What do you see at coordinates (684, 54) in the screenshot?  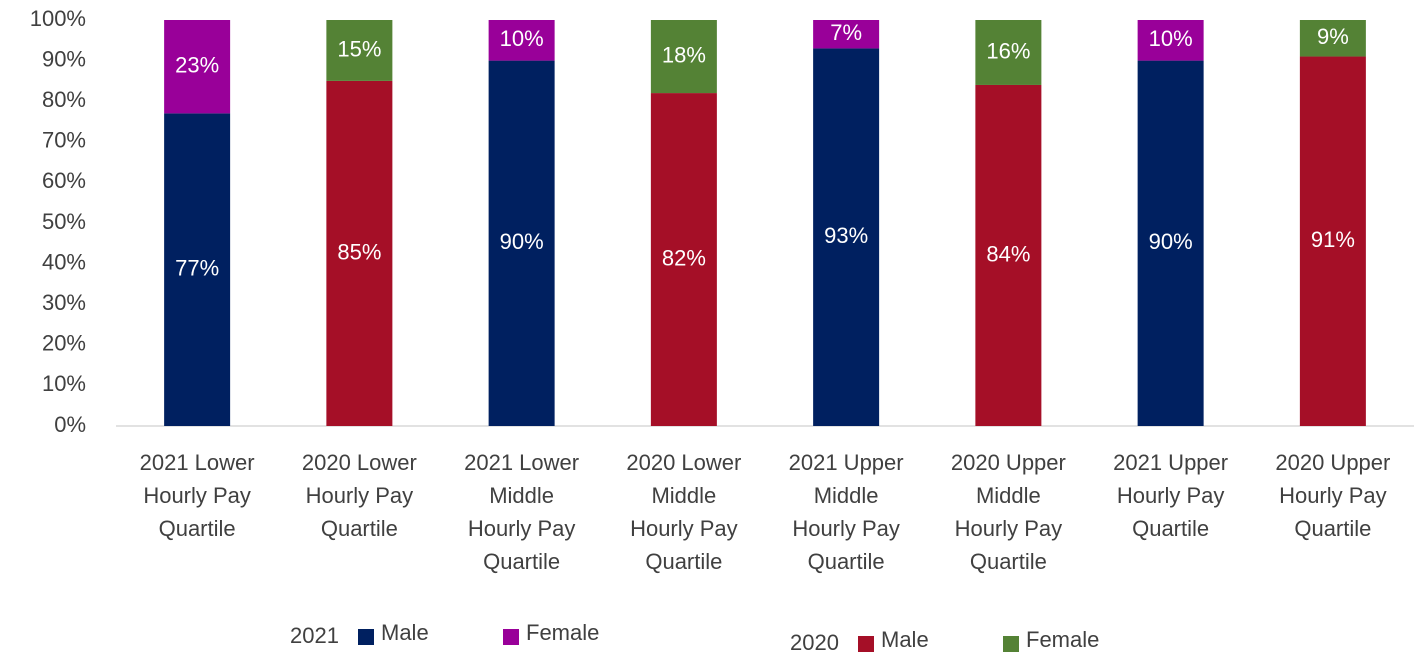 I see `data-label: 18%` at bounding box center [684, 54].